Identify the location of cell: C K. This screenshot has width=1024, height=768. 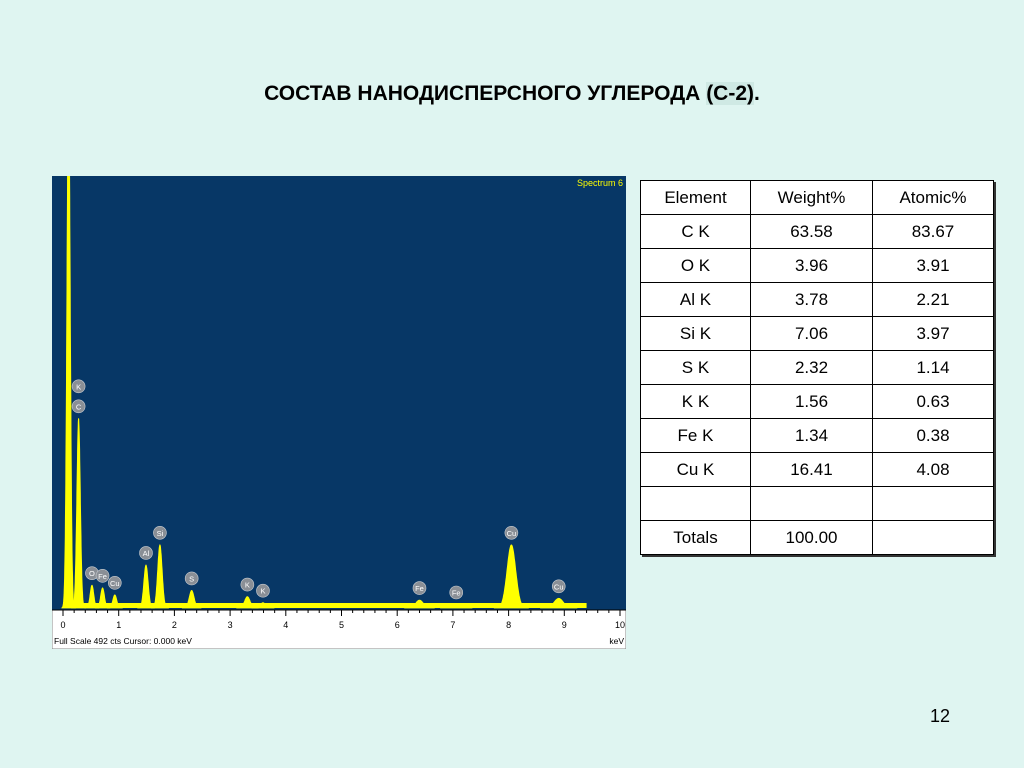
(695, 231).